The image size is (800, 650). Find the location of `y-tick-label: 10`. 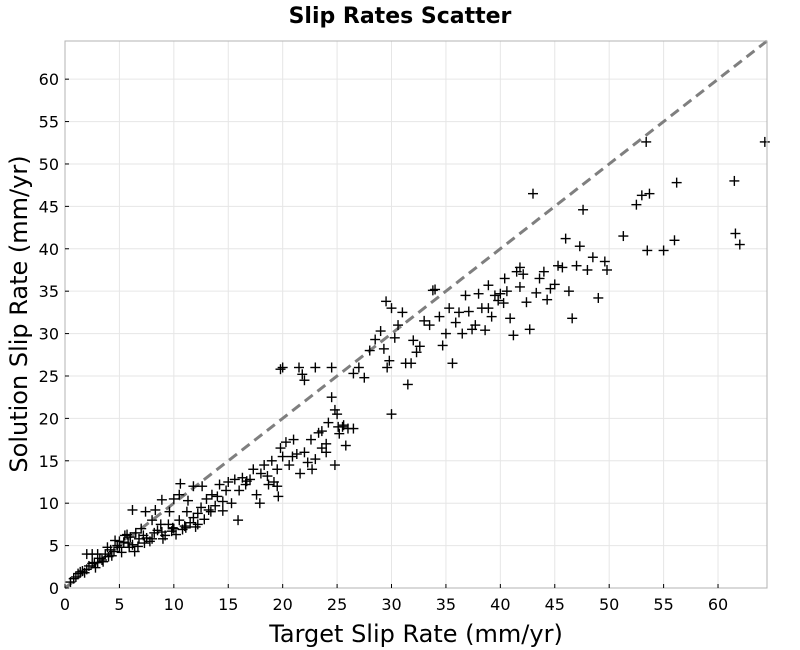

y-tick-label: 10 is located at coordinates (49, 503).